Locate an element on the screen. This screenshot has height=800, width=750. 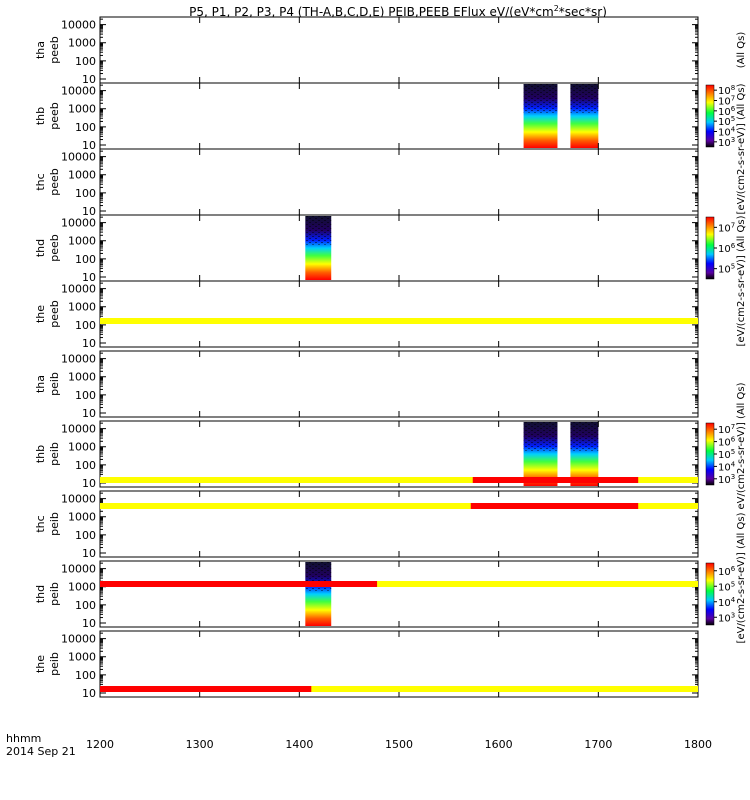
x-tick-label: 1200 is located at coordinates (100, 744).